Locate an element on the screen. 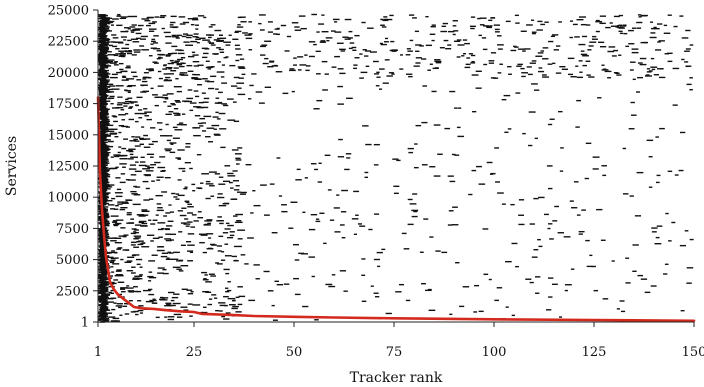 The height and width of the screenshot is (387, 704). x-tick-label: 50 is located at coordinates (294, 352).